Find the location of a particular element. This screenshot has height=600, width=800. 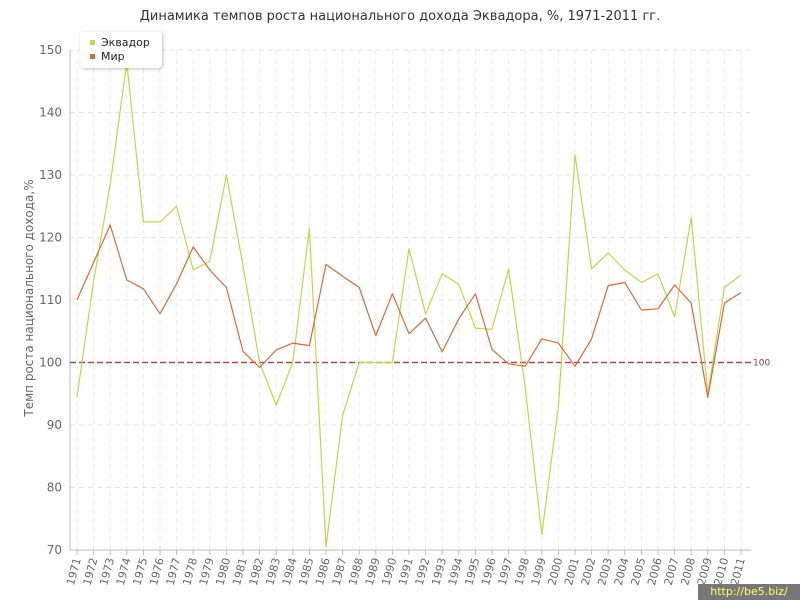

y-tick-label: 70 is located at coordinates (54, 550).